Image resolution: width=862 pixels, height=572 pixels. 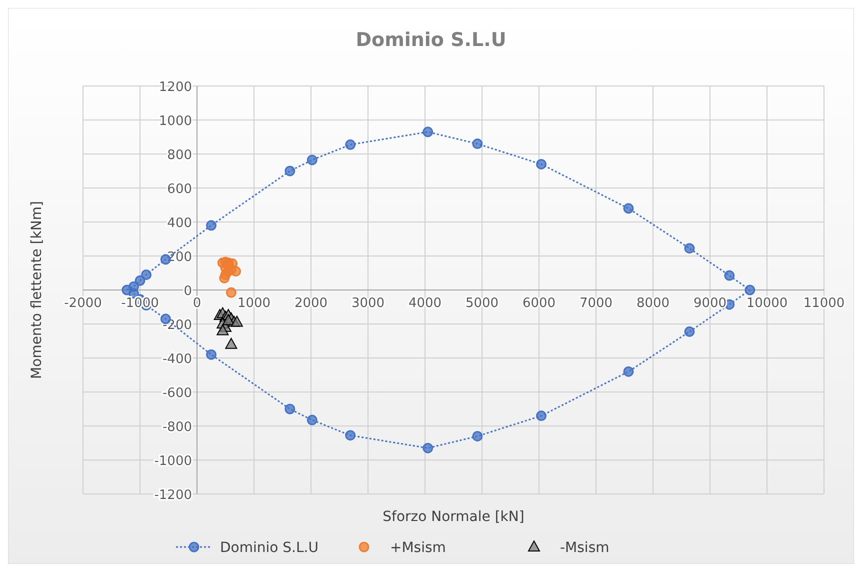 I want to click on x-tick-label: 1000, so click(x=254, y=303).